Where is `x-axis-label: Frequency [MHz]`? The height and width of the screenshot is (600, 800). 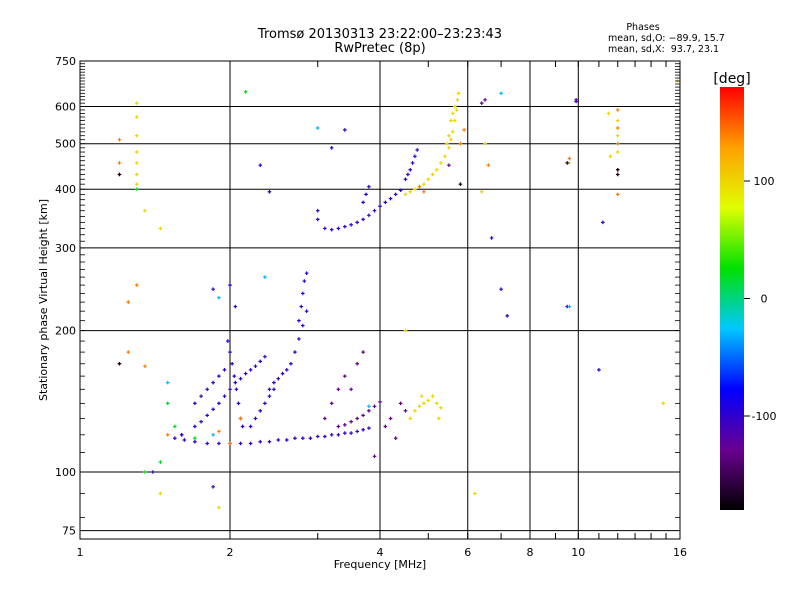 x-axis-label: Frequency [MHz] is located at coordinates (380, 564).